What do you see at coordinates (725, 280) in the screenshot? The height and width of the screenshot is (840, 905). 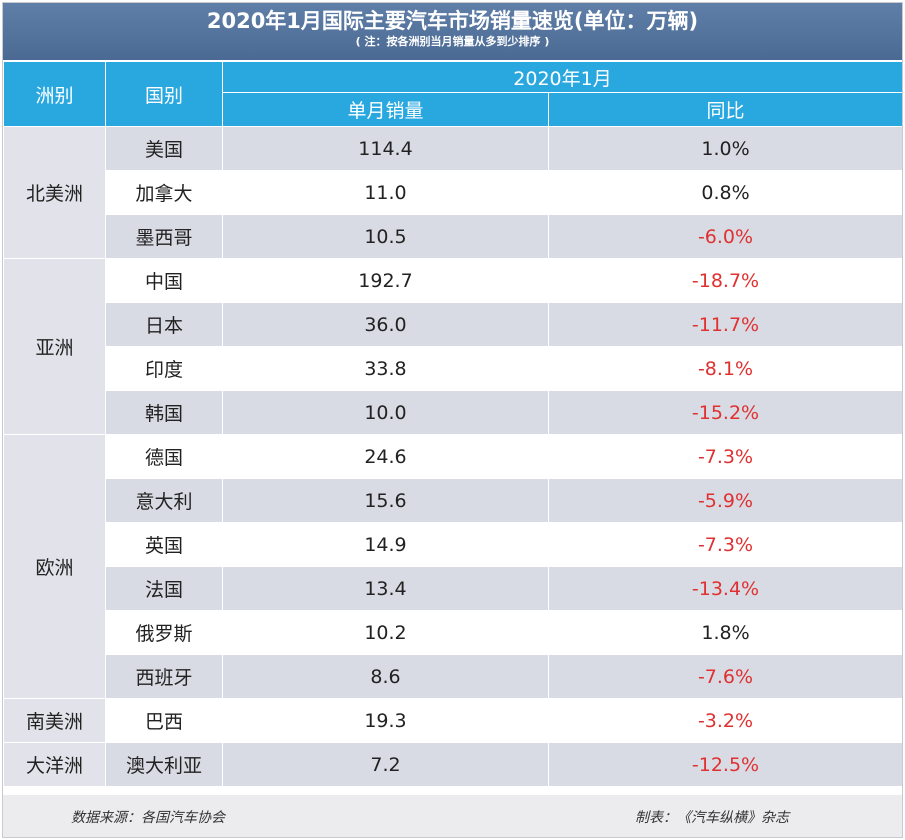 I see `yoy-cell: -18.7%` at bounding box center [725, 280].